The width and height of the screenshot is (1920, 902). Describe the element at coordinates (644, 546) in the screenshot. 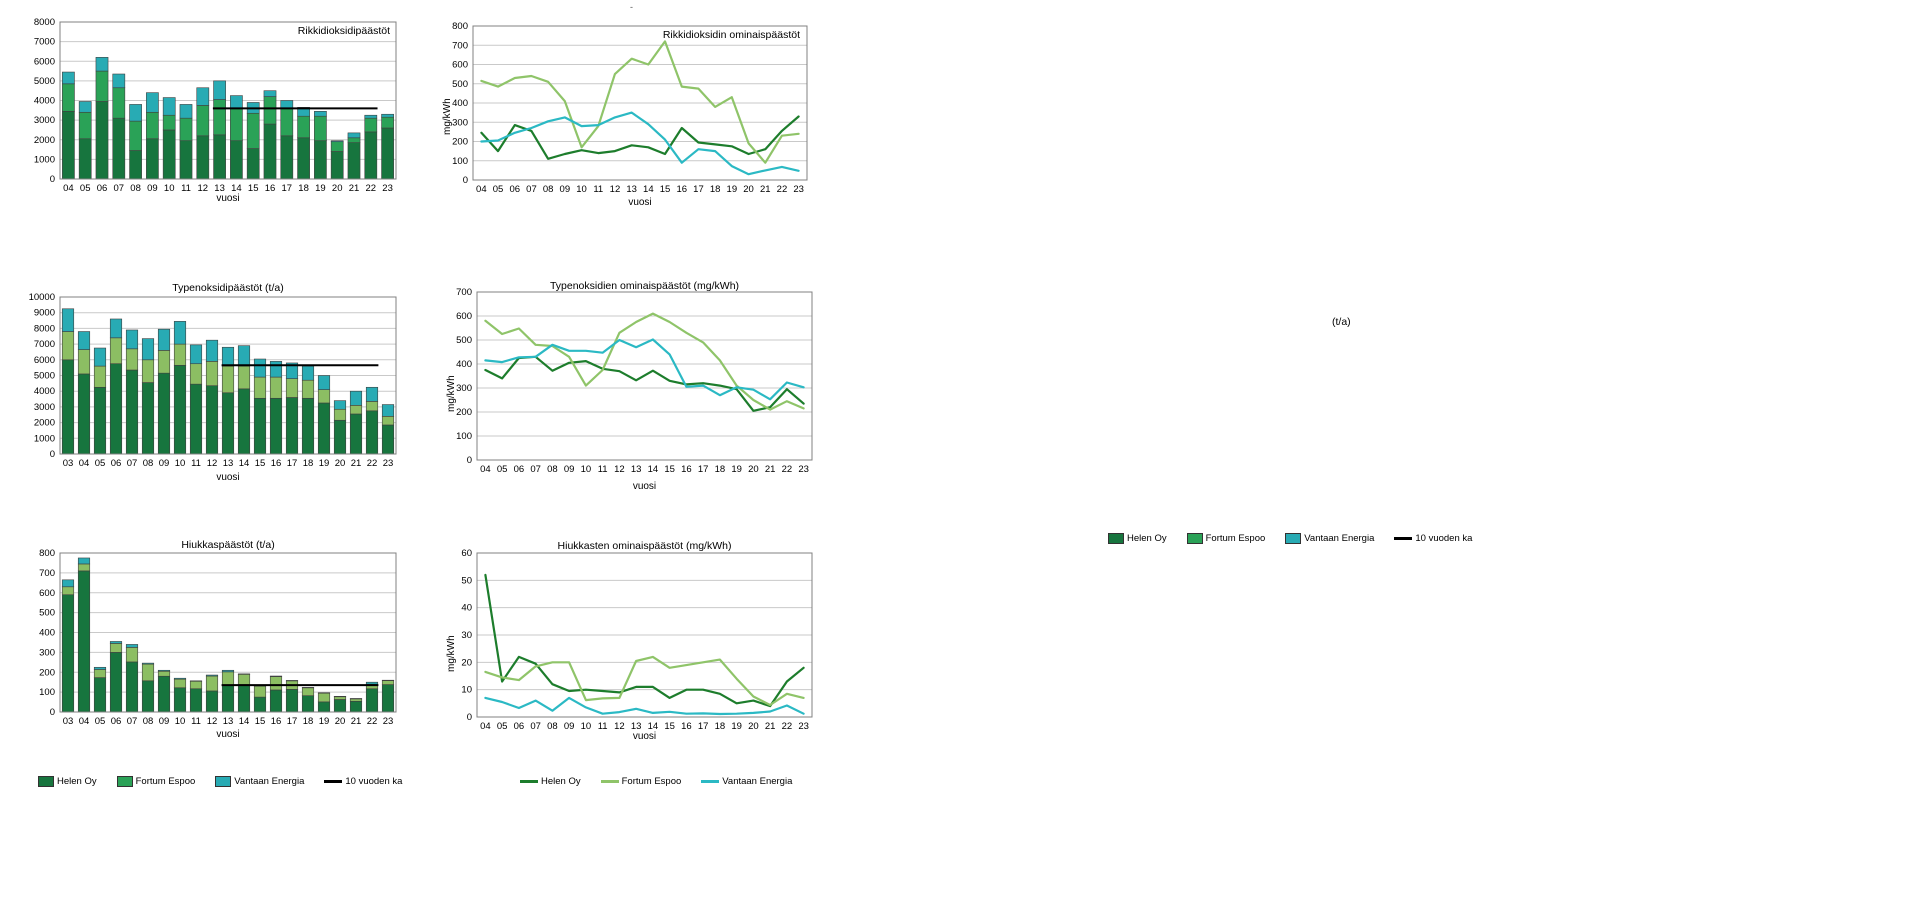

I see `particulate-specific-title: Hiukkasten ominaispäästöt (mg/kWh)` at that location.